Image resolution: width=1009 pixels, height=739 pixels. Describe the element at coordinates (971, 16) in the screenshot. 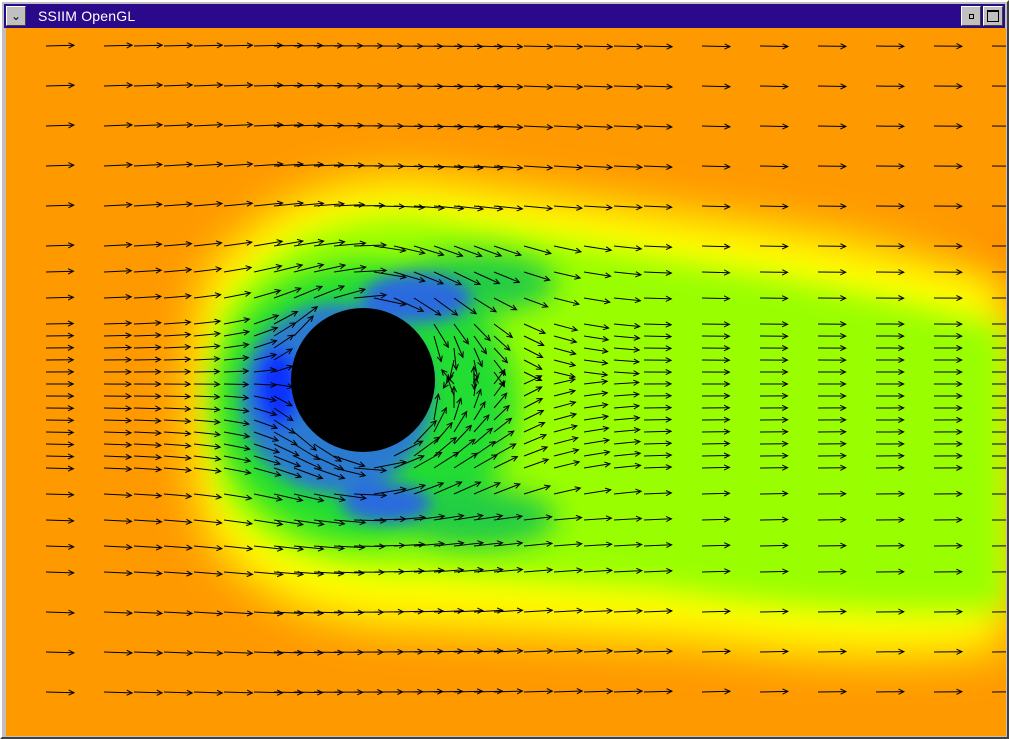

I see `minimize-button` at that location.